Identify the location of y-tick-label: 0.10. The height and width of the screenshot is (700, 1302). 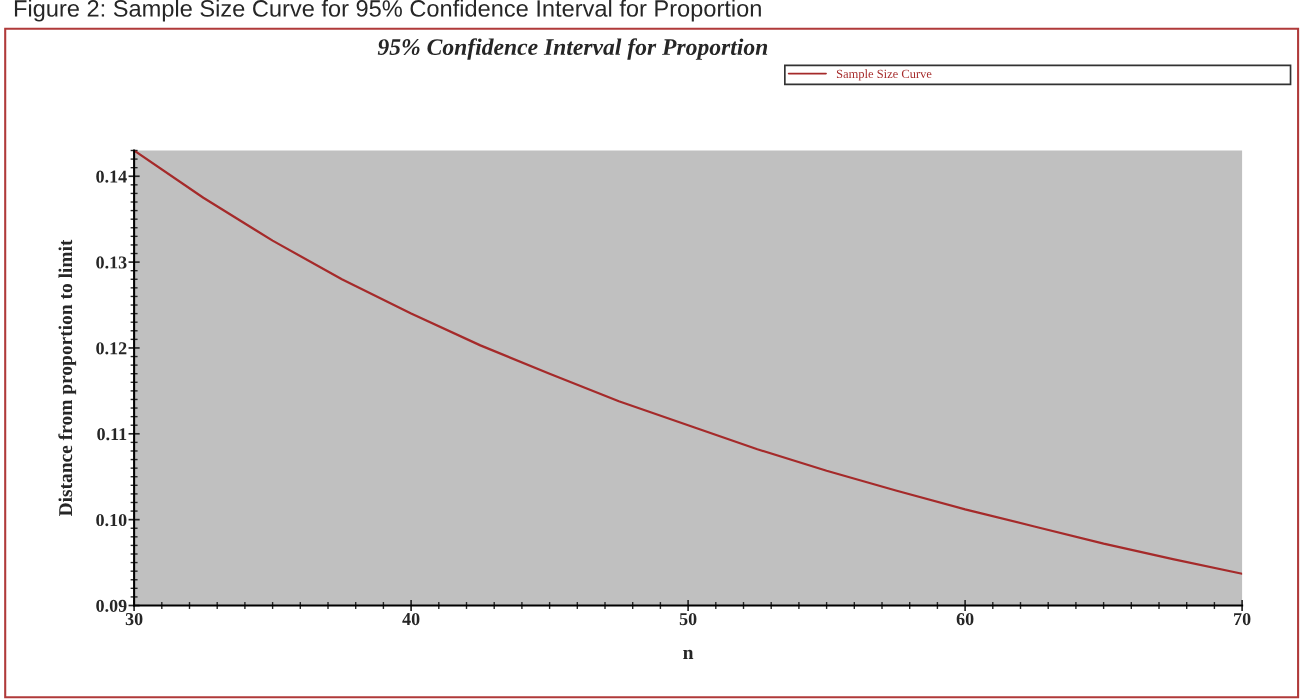
(111, 520).